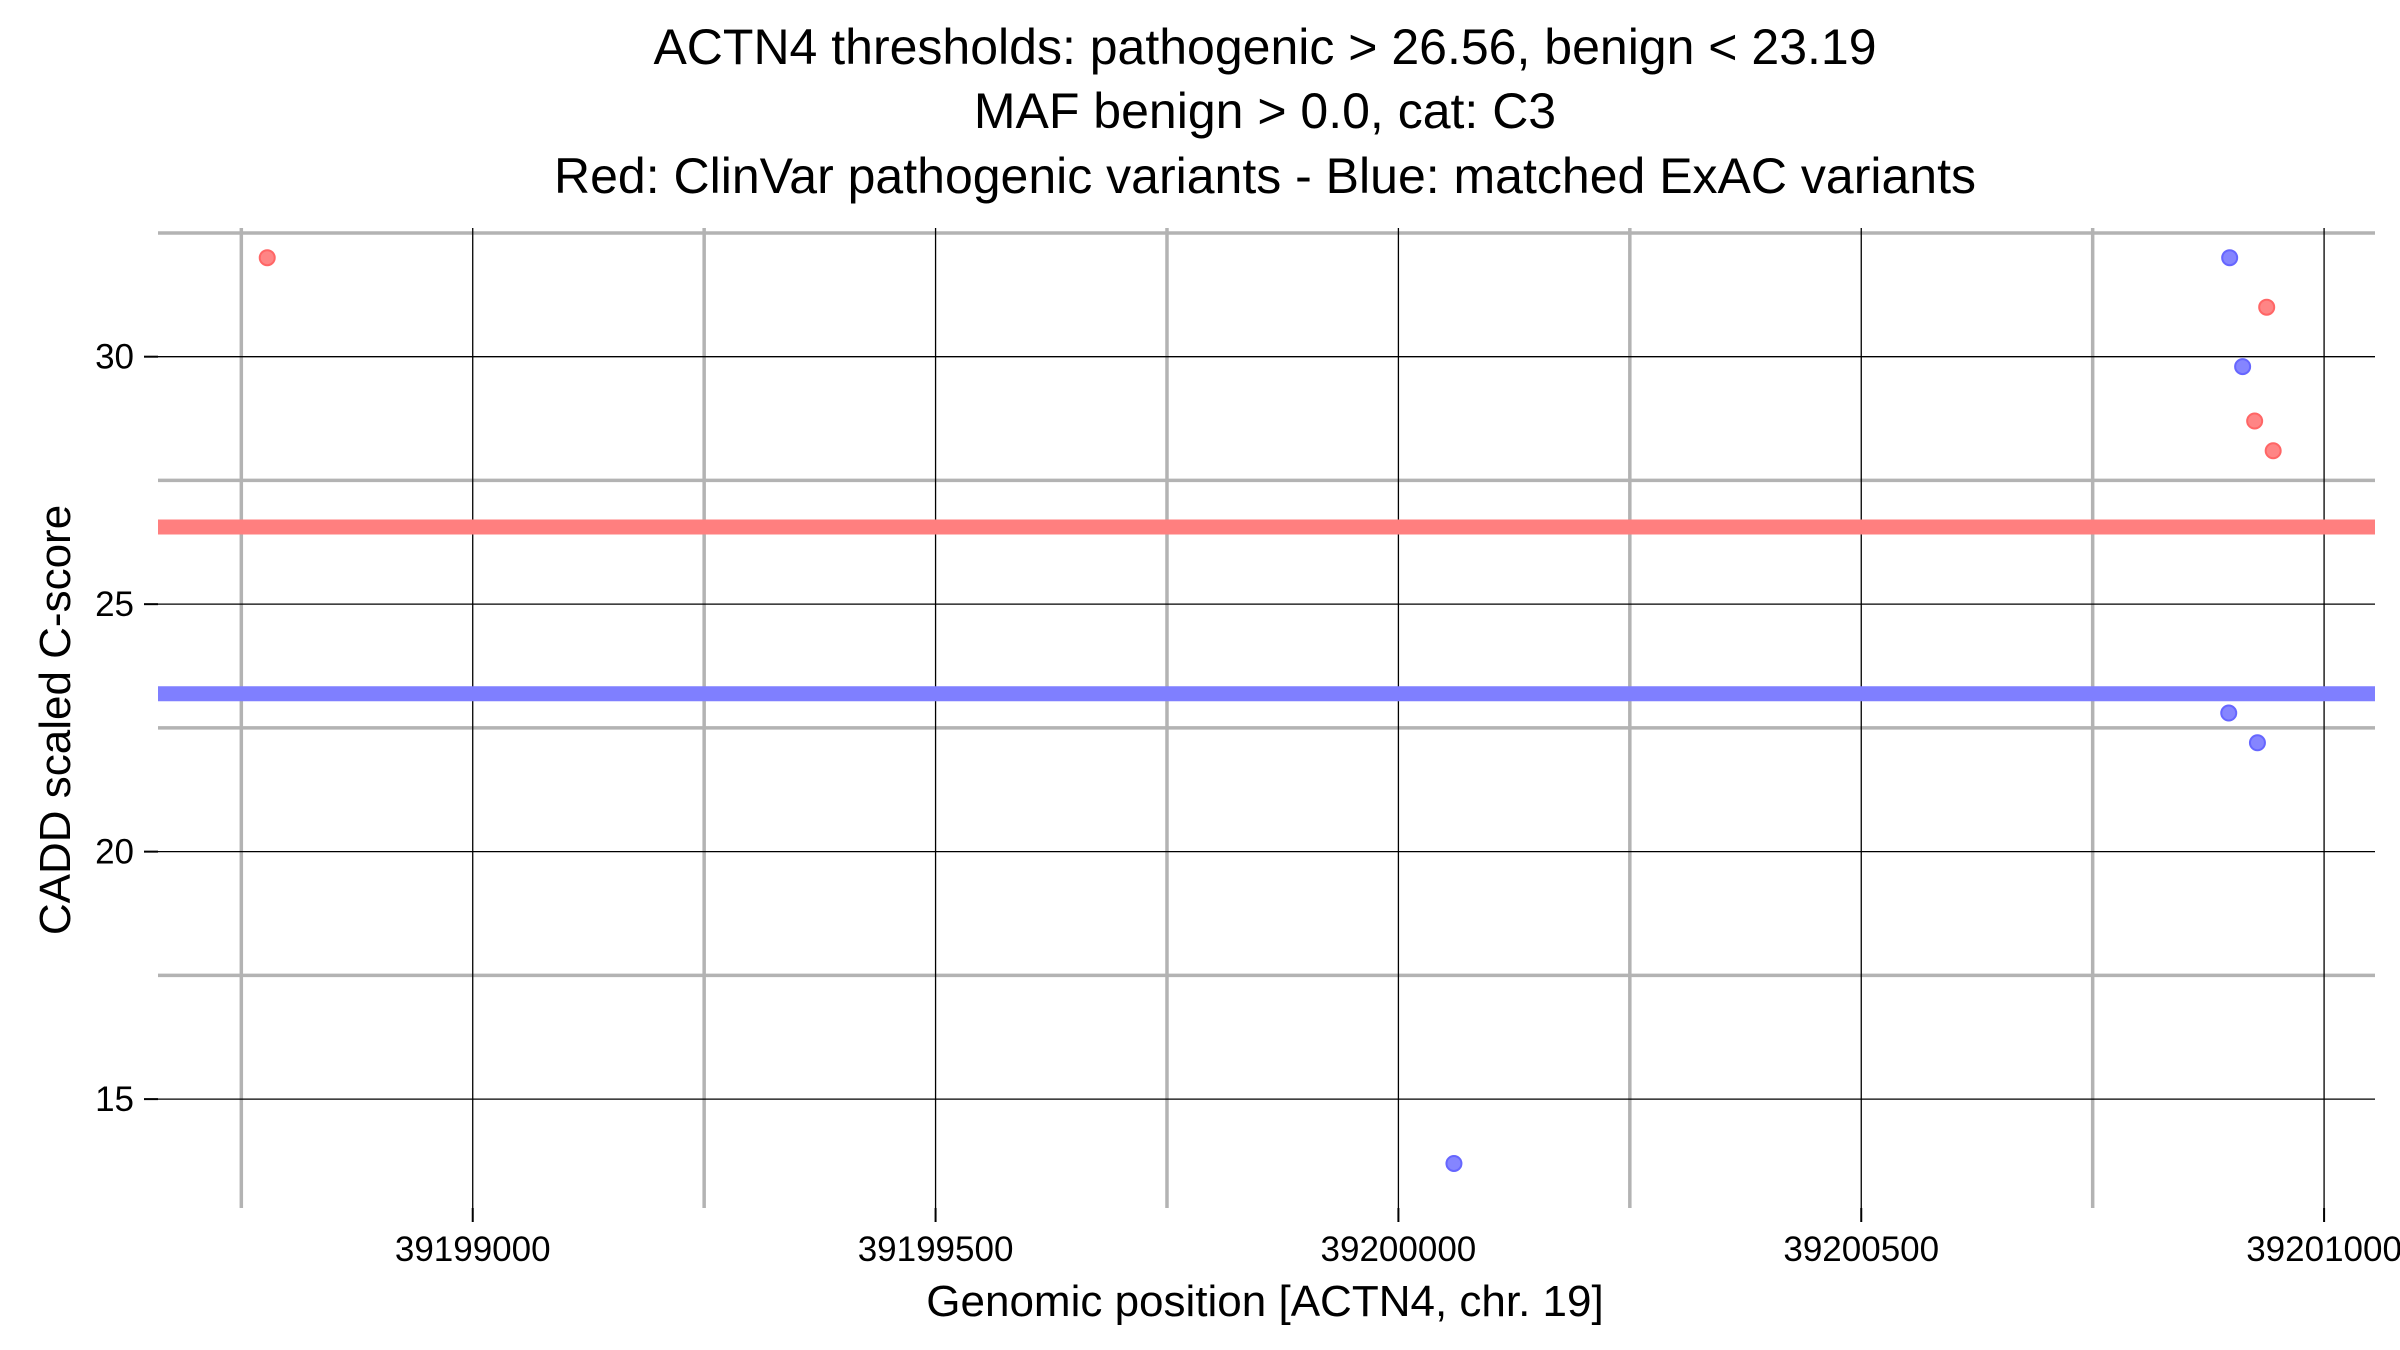 The height and width of the screenshot is (1350, 2400). Describe the element at coordinates (1399, 1249) in the screenshot. I see `x-tick-label: 39200000` at that location.